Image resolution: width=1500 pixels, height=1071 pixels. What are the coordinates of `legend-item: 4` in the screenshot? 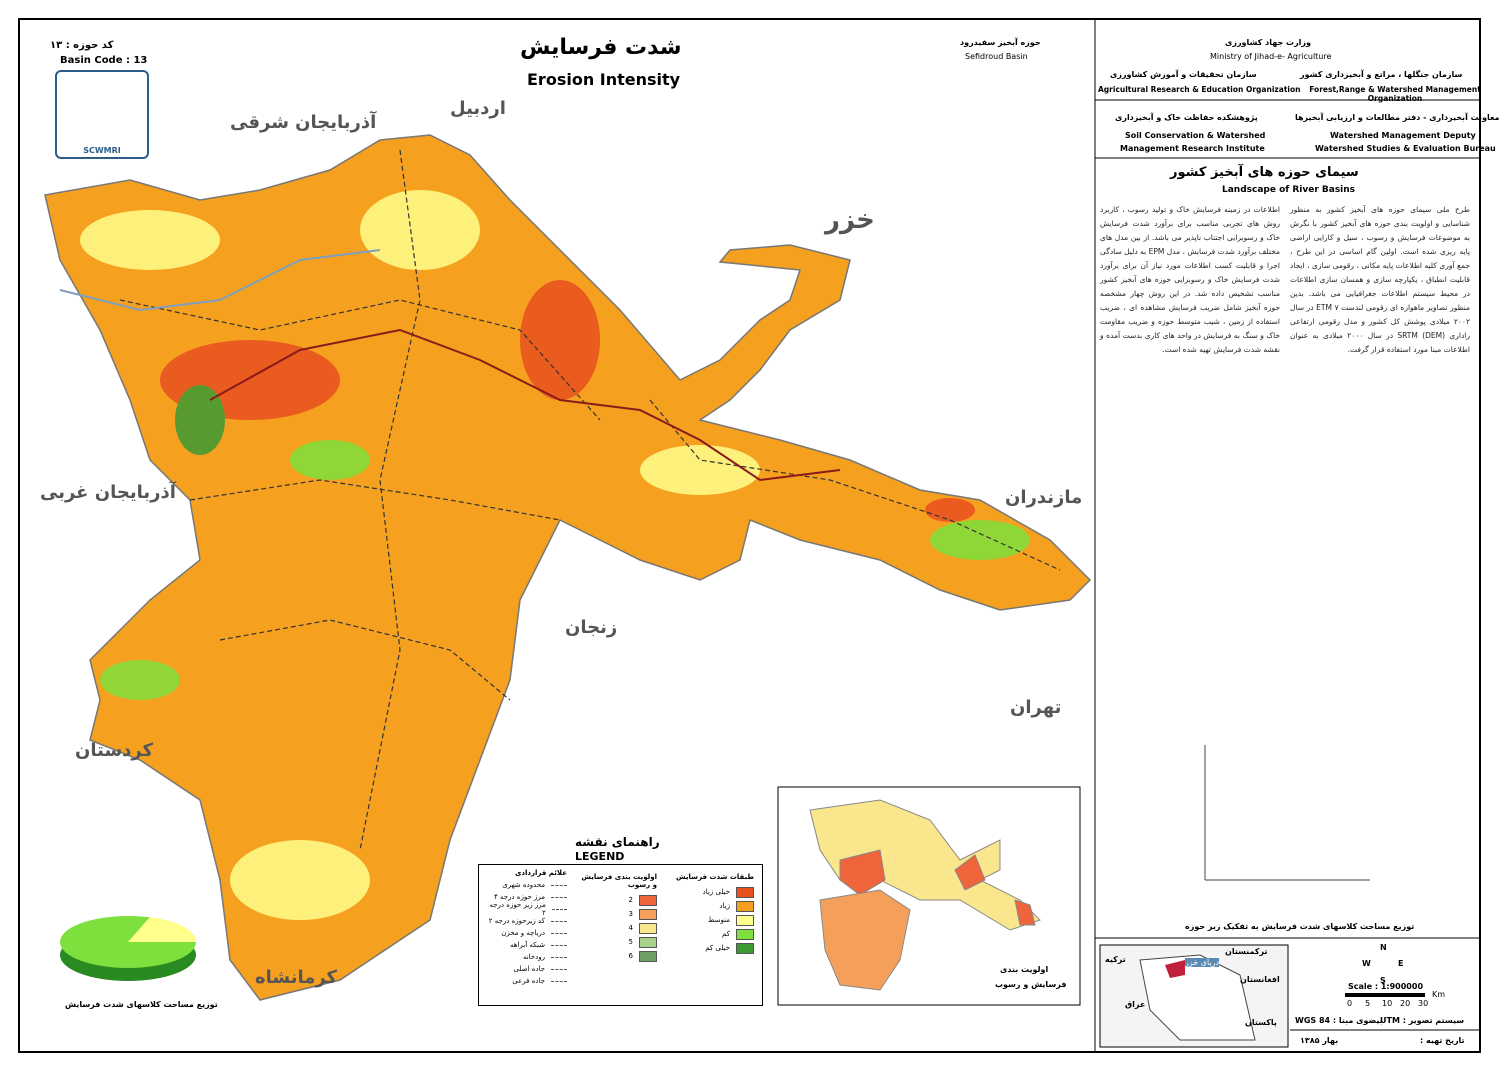 It's located at (617, 928).